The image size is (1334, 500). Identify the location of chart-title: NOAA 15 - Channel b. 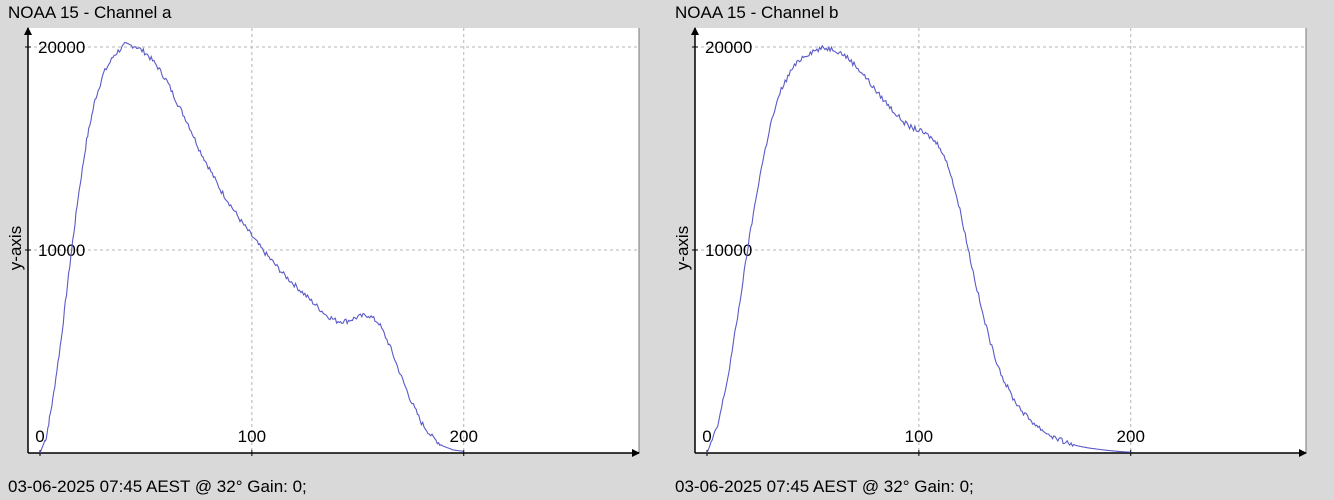
(757, 12).